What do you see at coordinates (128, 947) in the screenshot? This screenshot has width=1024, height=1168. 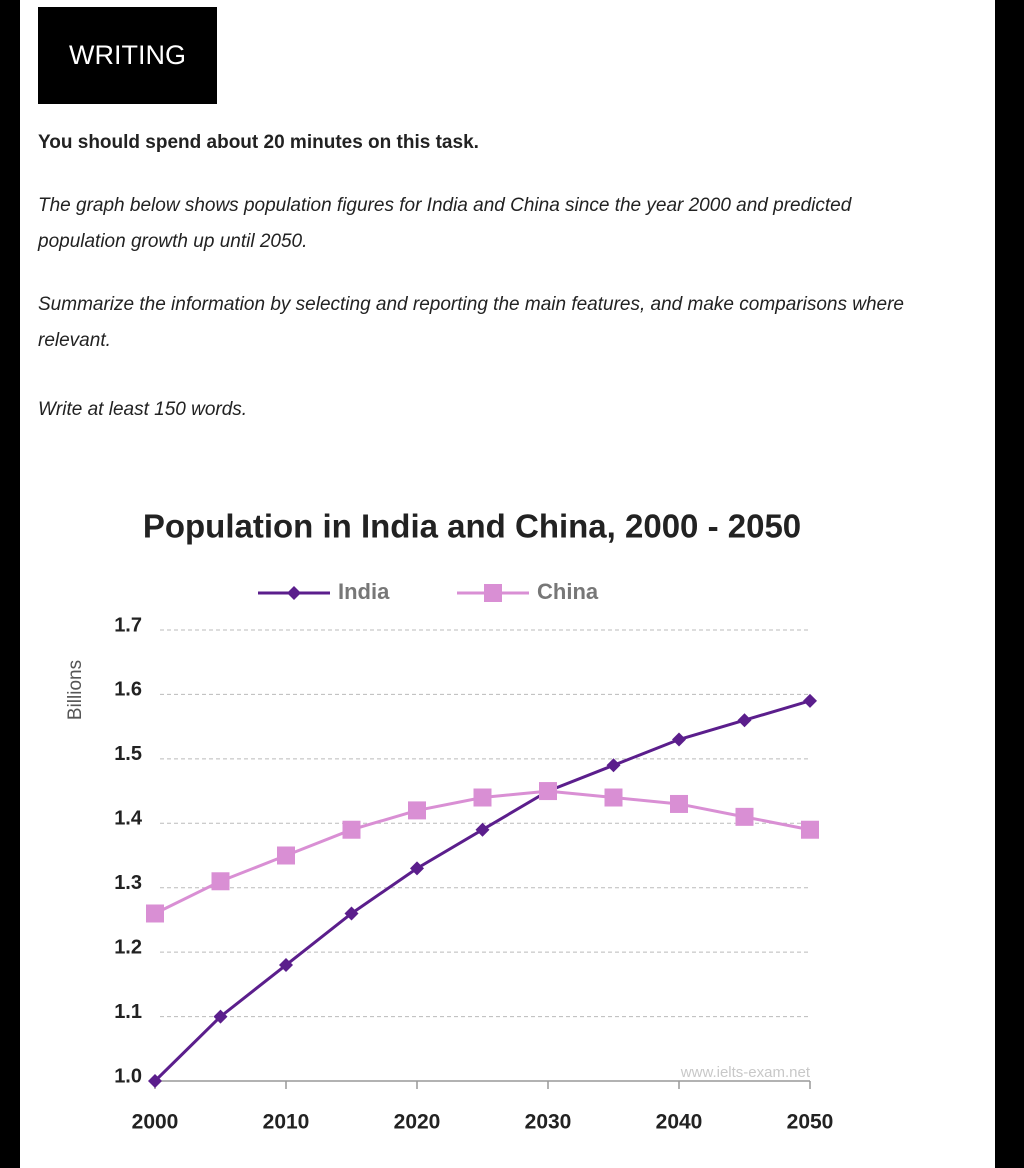 I see `y-tick-label: 1.2` at bounding box center [128, 947].